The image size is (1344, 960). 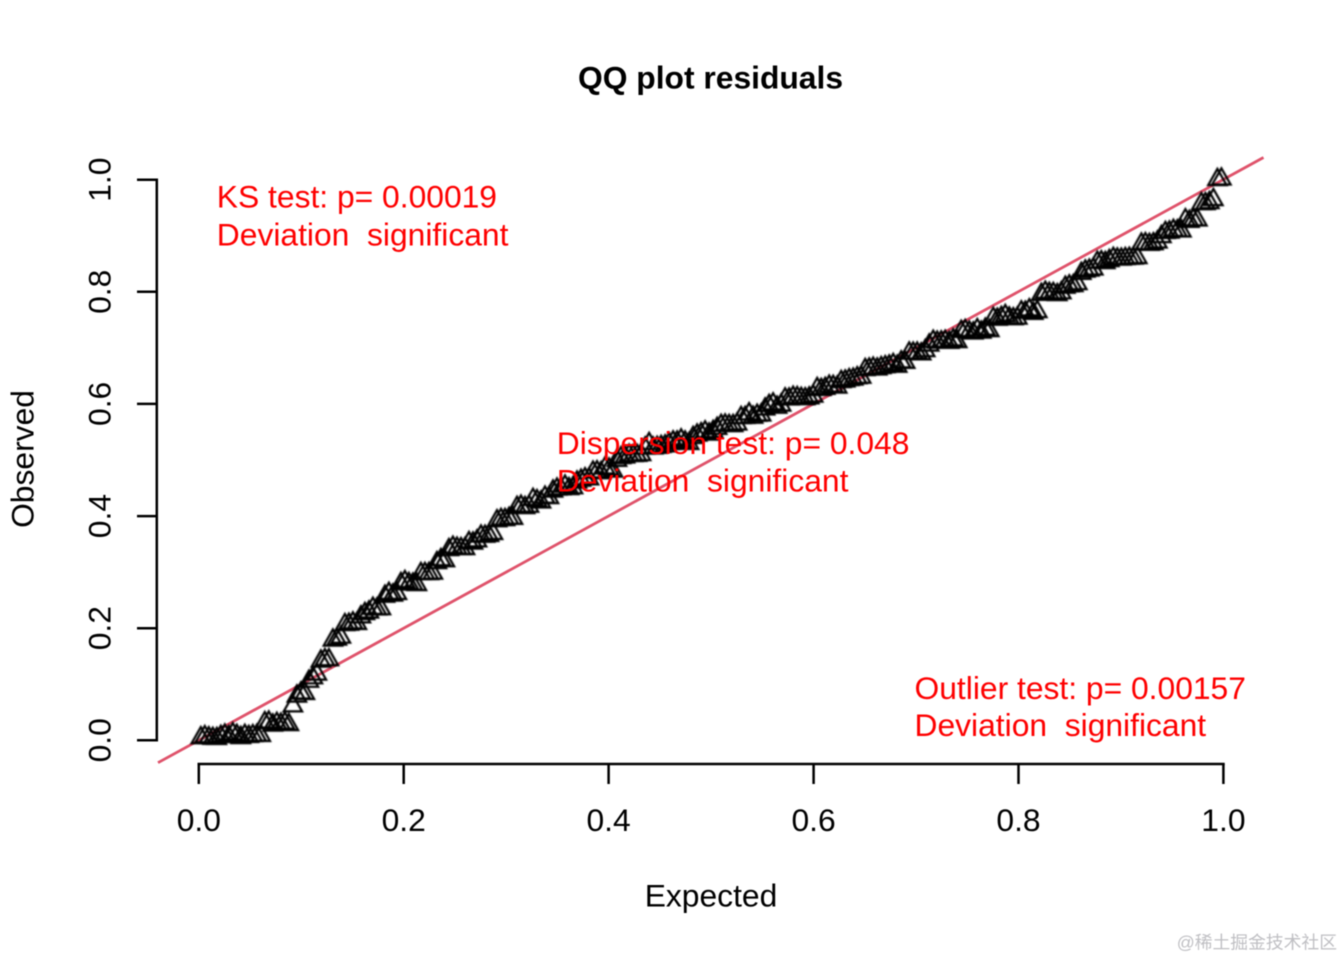 I want to click on svg-text: @稀土掘金技术社区, so click(x=1257, y=943).